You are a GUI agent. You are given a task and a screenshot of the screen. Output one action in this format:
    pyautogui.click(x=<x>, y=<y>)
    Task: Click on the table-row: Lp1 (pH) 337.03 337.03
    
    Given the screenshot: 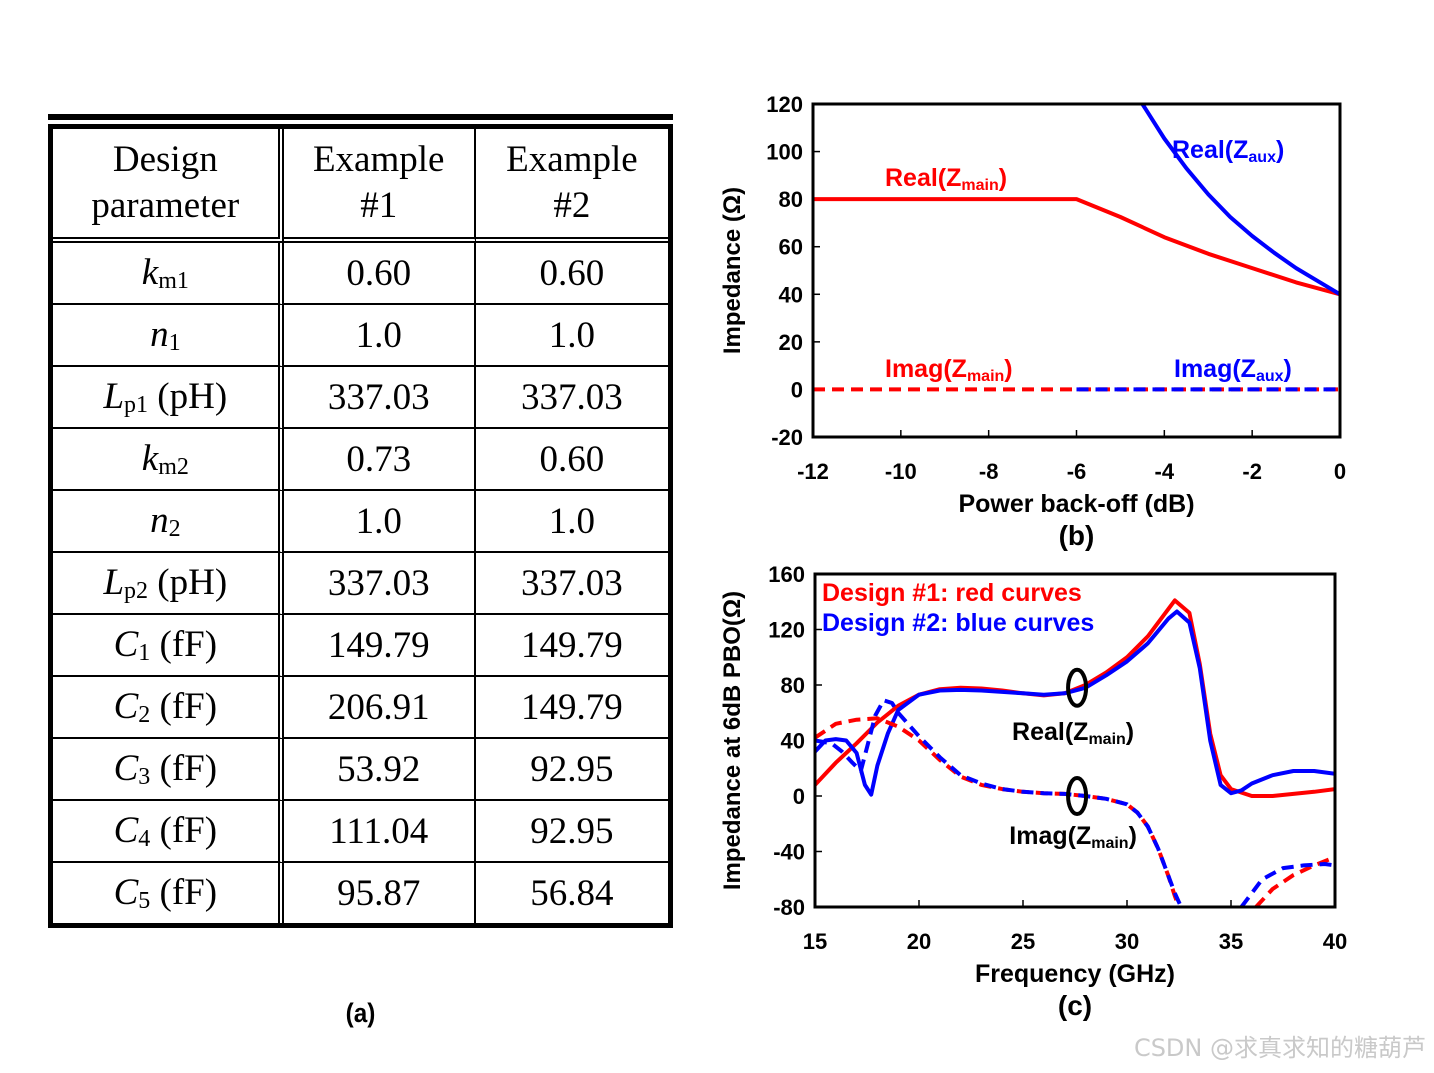 What is the action you would take?
    pyautogui.click(x=360, y=398)
    